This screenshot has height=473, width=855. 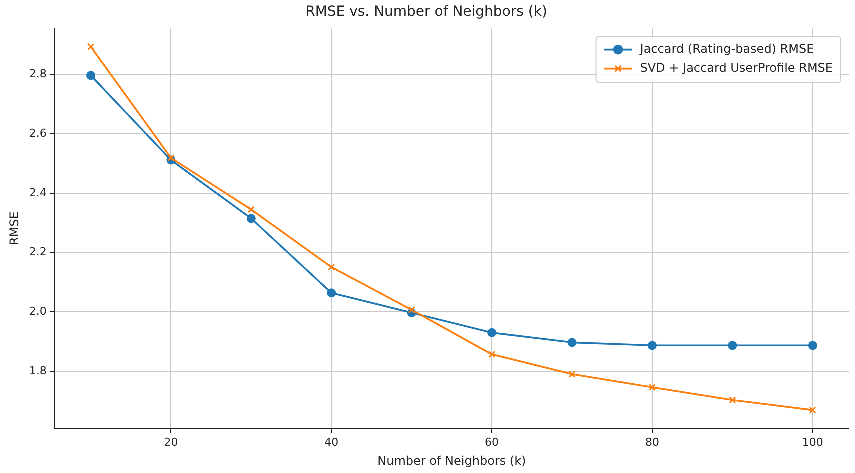 I want to click on y-axis-title: RMSE, so click(x=14, y=229).